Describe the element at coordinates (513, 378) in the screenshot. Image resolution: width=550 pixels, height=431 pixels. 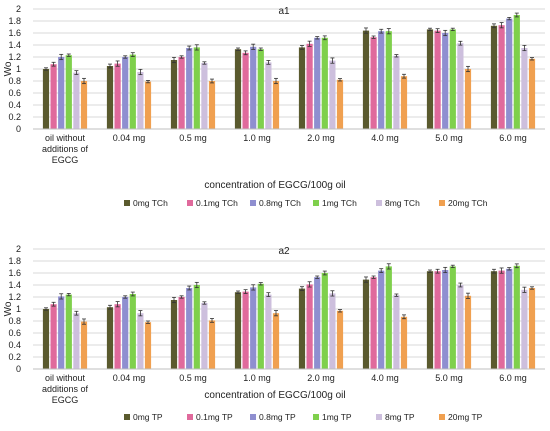
I see `category-label: 6.0 mg` at that location.